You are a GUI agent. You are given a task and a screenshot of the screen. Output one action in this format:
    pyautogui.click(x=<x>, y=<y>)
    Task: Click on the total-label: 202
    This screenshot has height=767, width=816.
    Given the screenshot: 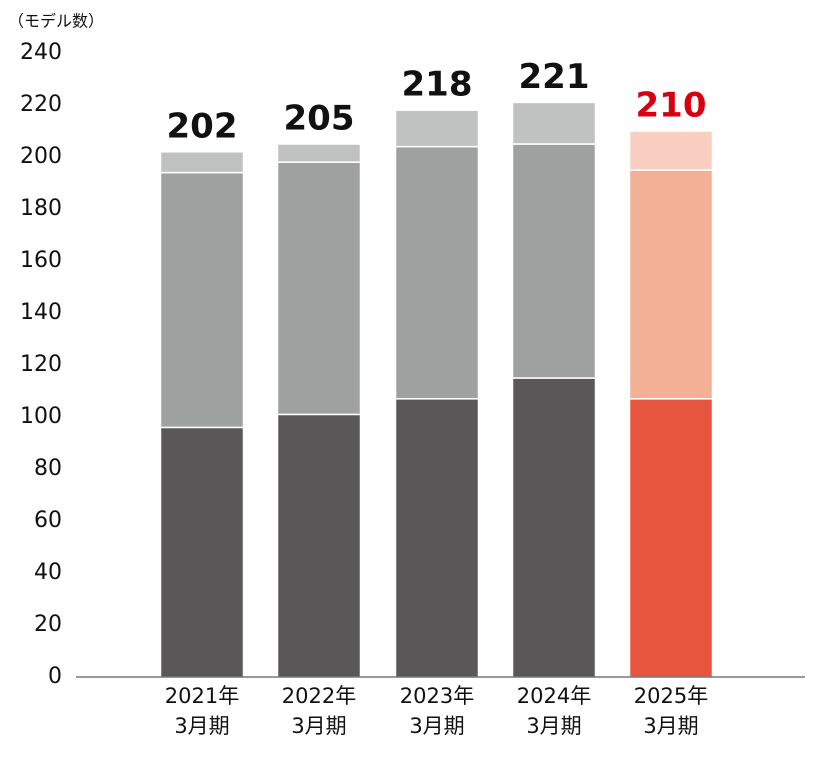 What is the action you would take?
    pyautogui.click(x=202, y=126)
    